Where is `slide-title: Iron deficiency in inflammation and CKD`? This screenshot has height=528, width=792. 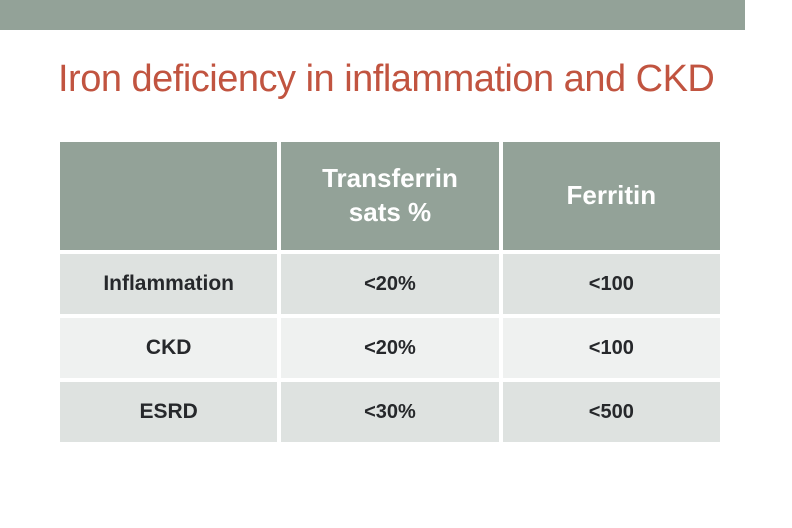 slide-title: Iron deficiency in inflammation and CKD is located at coordinates (386, 79).